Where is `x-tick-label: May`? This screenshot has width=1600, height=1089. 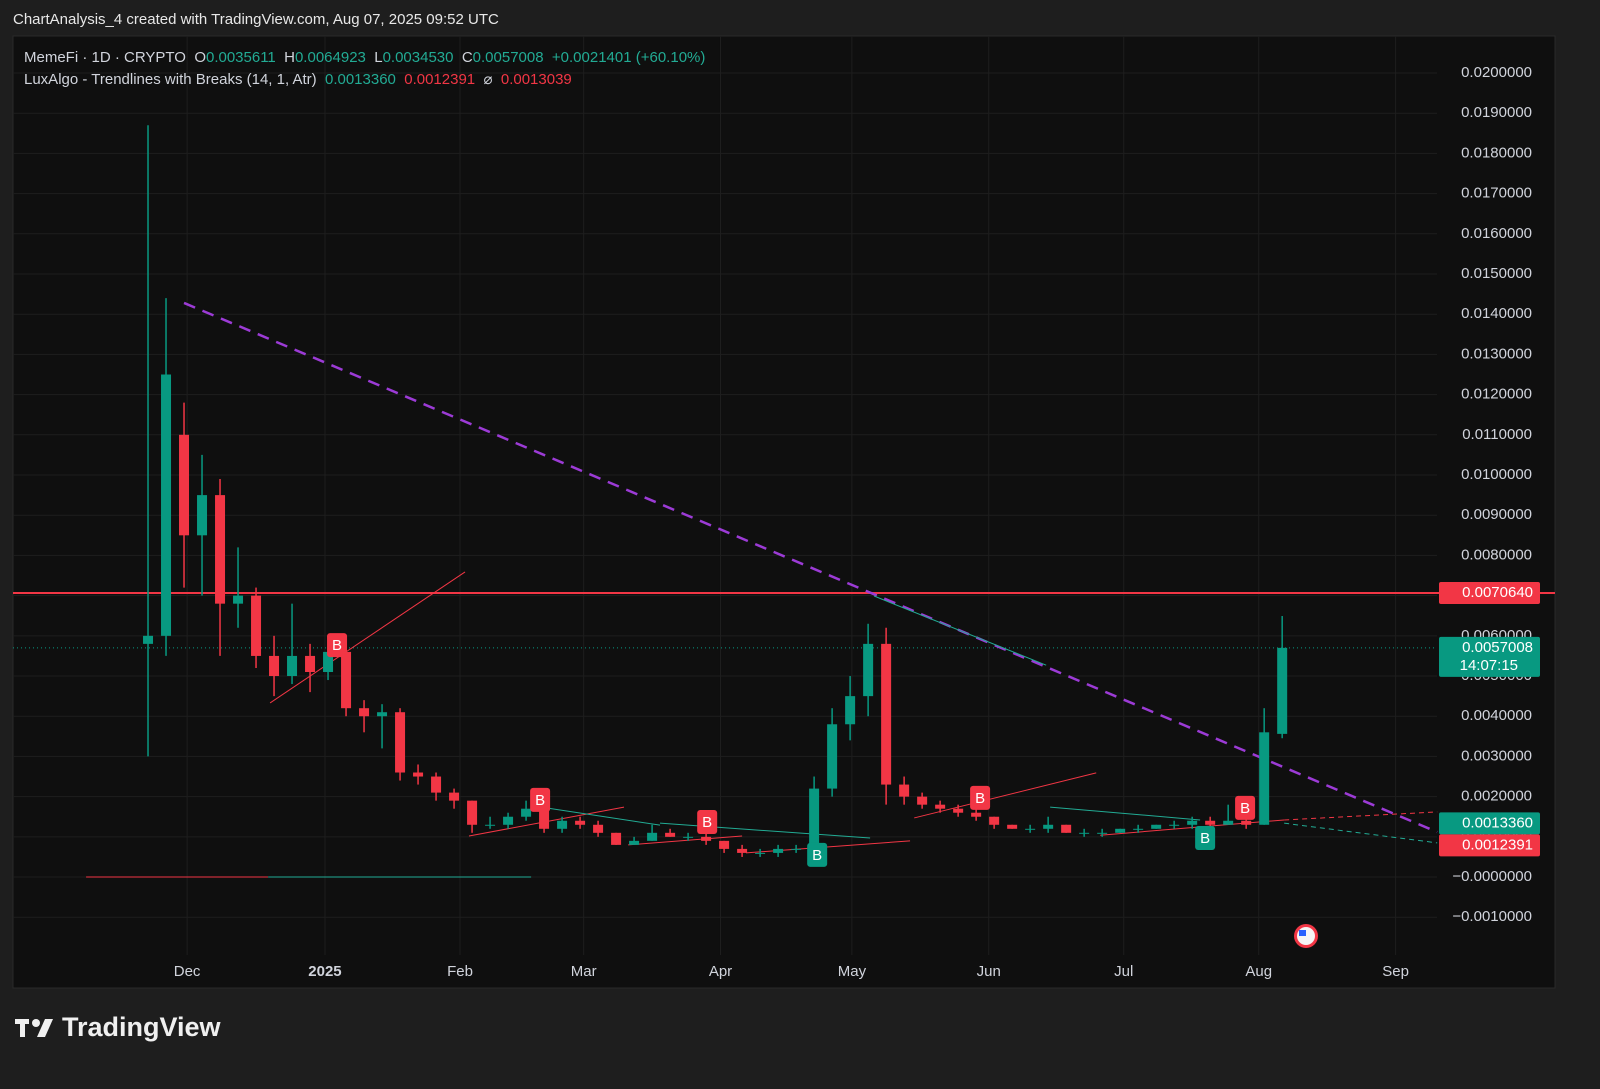 x-tick-label: May is located at coordinates (852, 971).